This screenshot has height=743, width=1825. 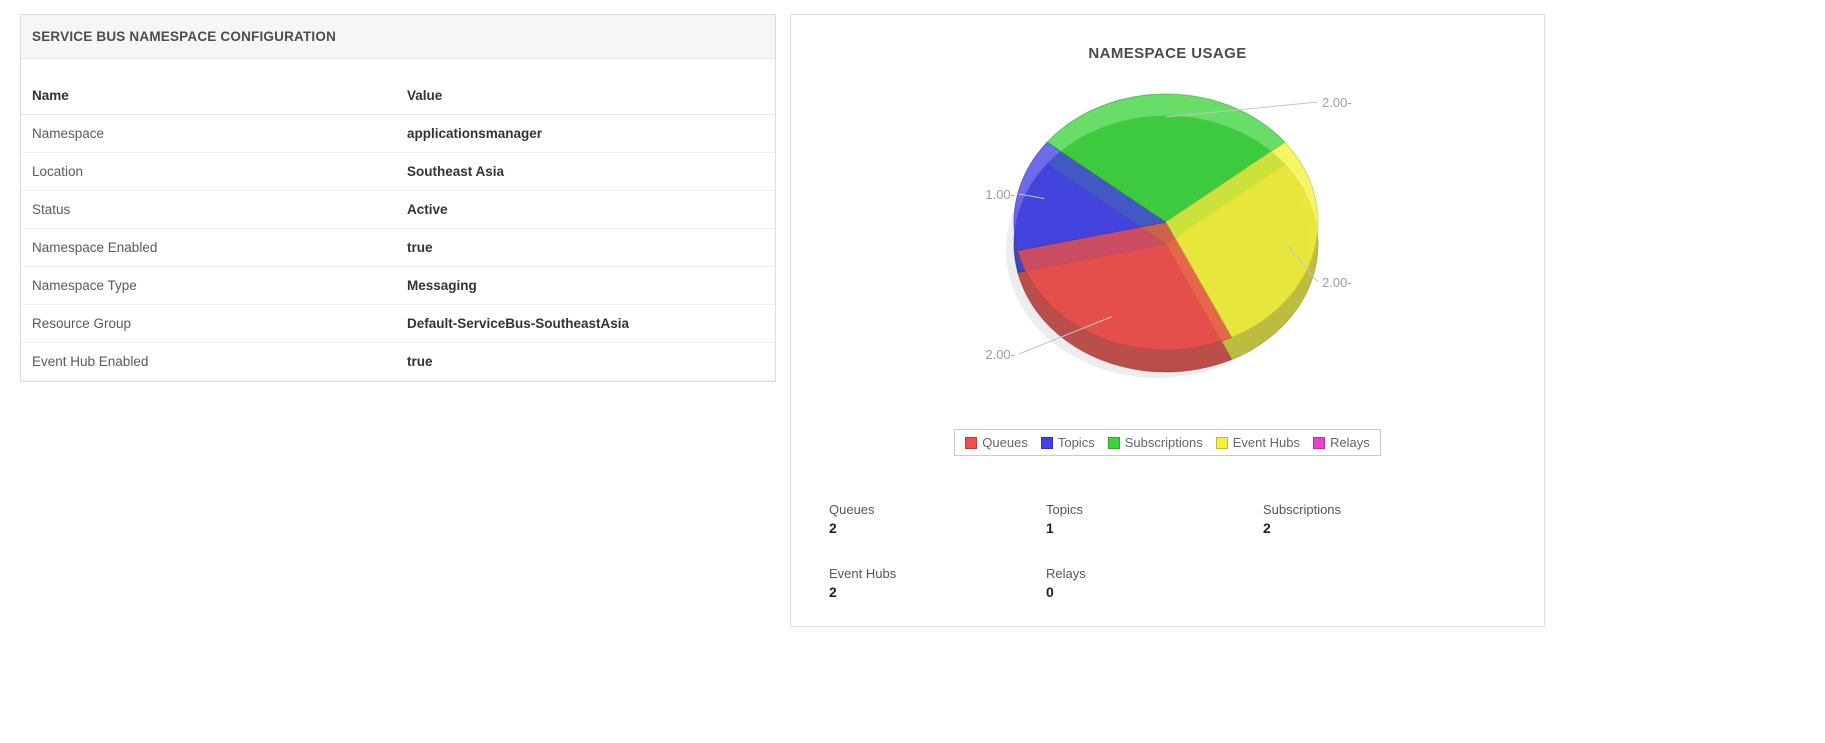 What do you see at coordinates (398, 362) in the screenshot?
I see `config-table-row: Event Hub Enabled true` at bounding box center [398, 362].